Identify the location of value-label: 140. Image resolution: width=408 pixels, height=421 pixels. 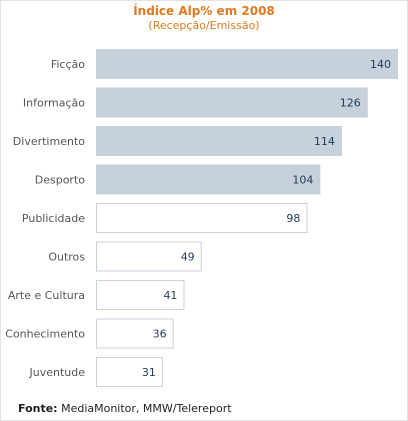
(380, 64).